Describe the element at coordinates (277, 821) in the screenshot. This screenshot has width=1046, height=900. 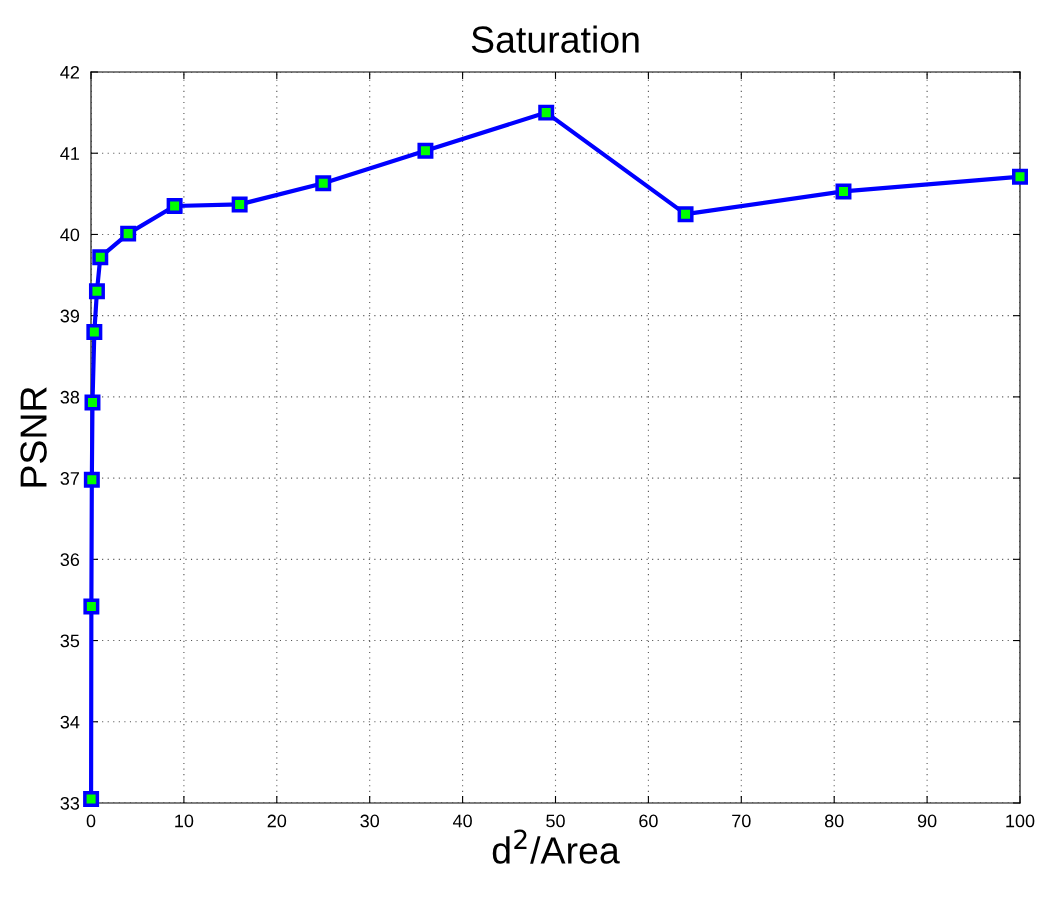
I see `x-tick-label: 20` at that location.